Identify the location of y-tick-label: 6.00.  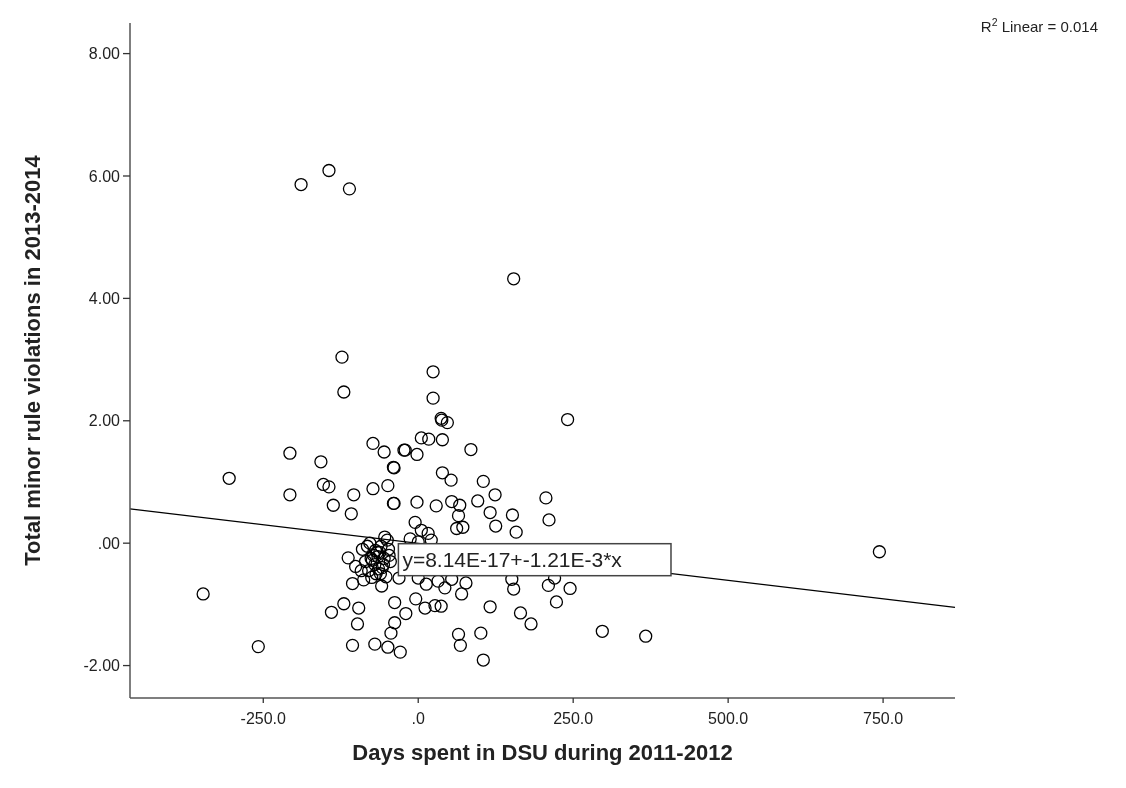
(104, 176).